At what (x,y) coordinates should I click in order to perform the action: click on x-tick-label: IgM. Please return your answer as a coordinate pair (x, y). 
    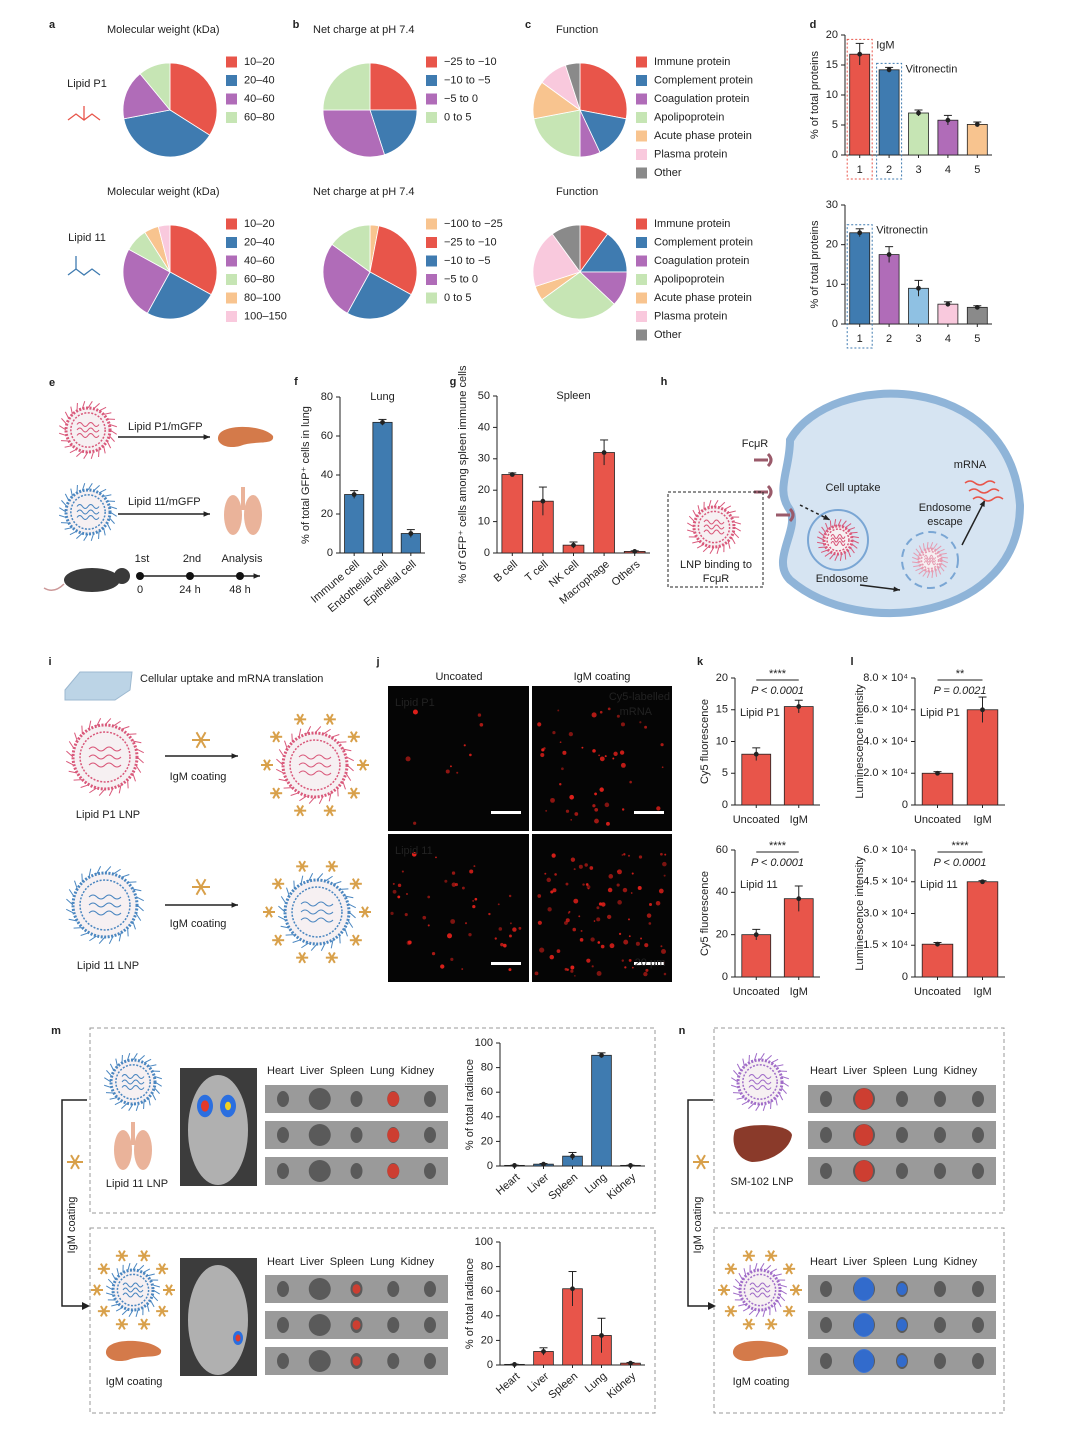
    Looking at the image, I should click on (799, 992).